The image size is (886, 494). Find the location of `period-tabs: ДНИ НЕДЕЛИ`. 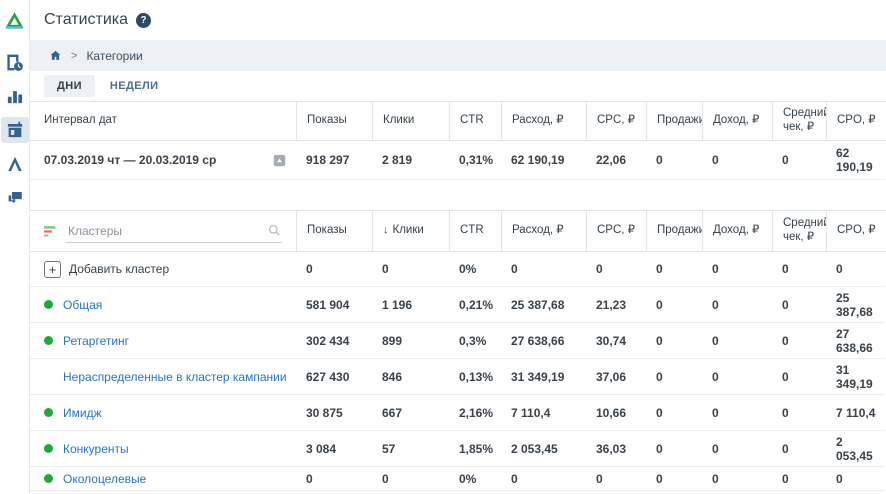

period-tabs: ДНИ НЕДЕЛИ is located at coordinates (458, 86).